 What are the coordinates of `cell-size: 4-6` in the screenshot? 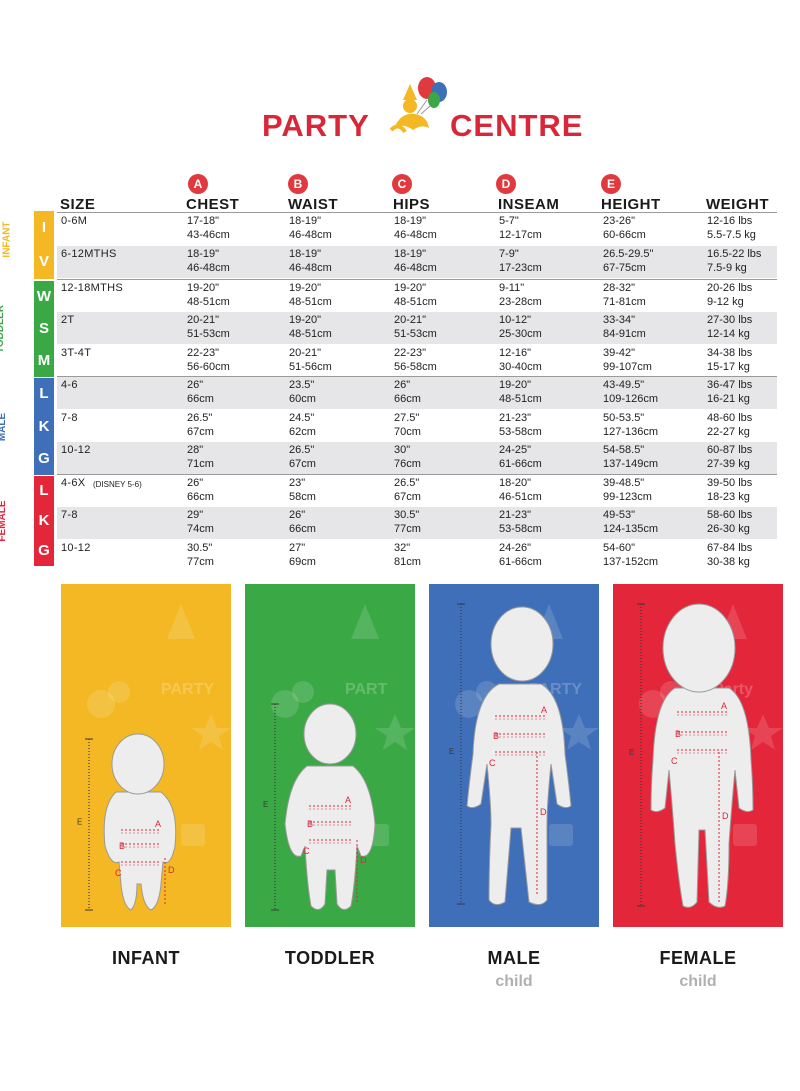 It's located at (69, 385).